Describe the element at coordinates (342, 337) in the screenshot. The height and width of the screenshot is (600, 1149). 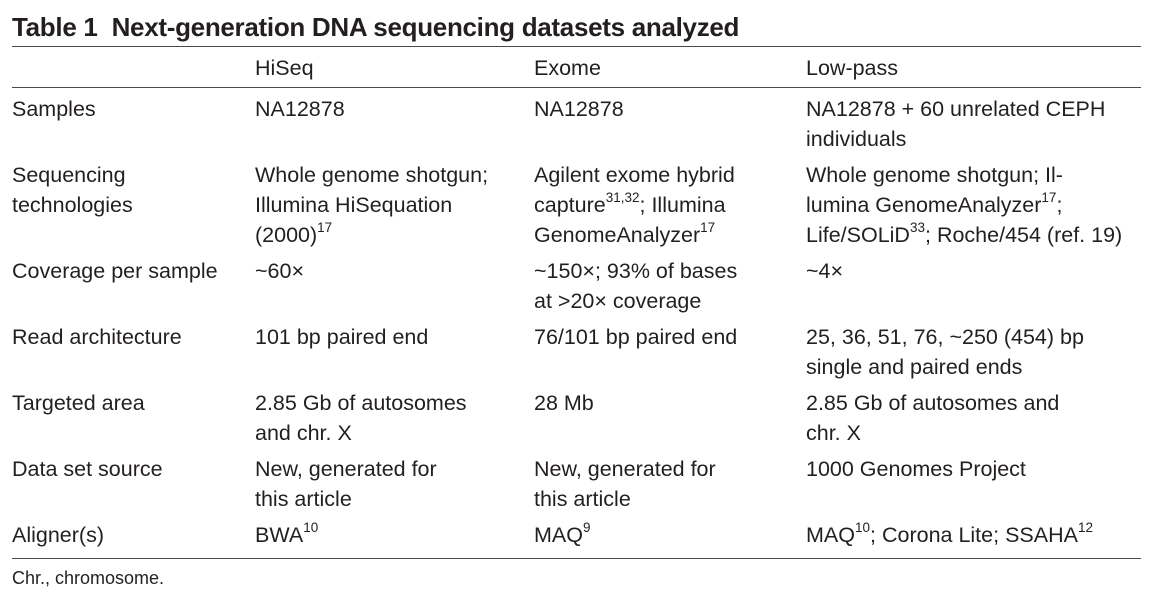
I see `cell-text: 101 bp paired end` at that location.